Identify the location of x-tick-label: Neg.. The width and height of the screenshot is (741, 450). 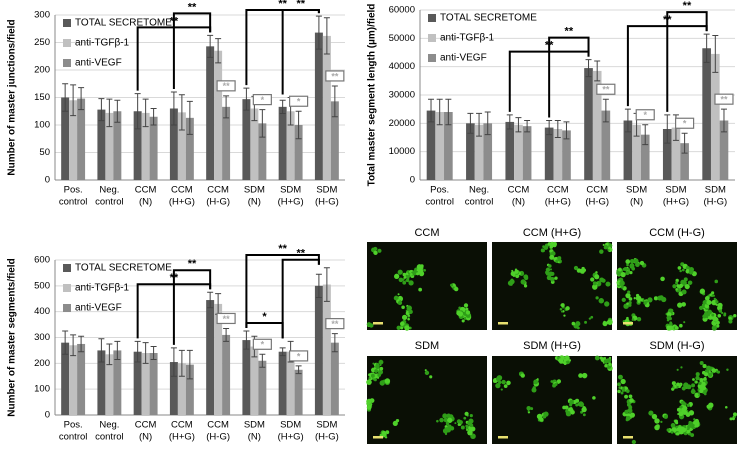
(109, 190).